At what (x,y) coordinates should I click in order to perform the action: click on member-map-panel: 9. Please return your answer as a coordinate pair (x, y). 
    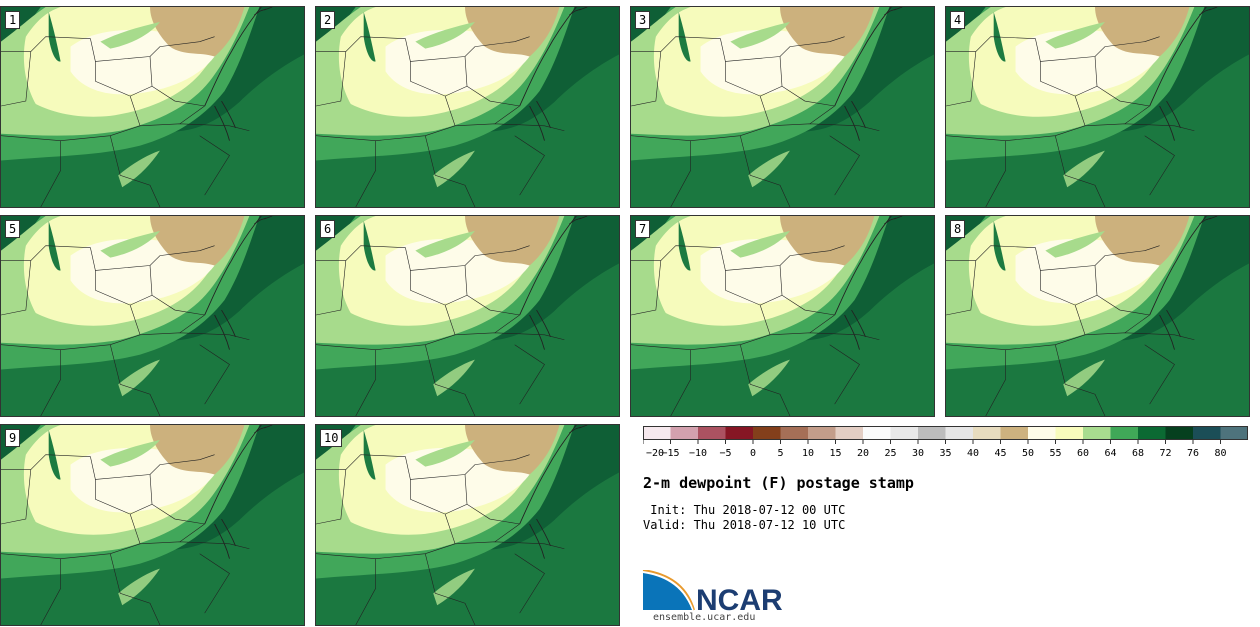
    Looking at the image, I should click on (152, 525).